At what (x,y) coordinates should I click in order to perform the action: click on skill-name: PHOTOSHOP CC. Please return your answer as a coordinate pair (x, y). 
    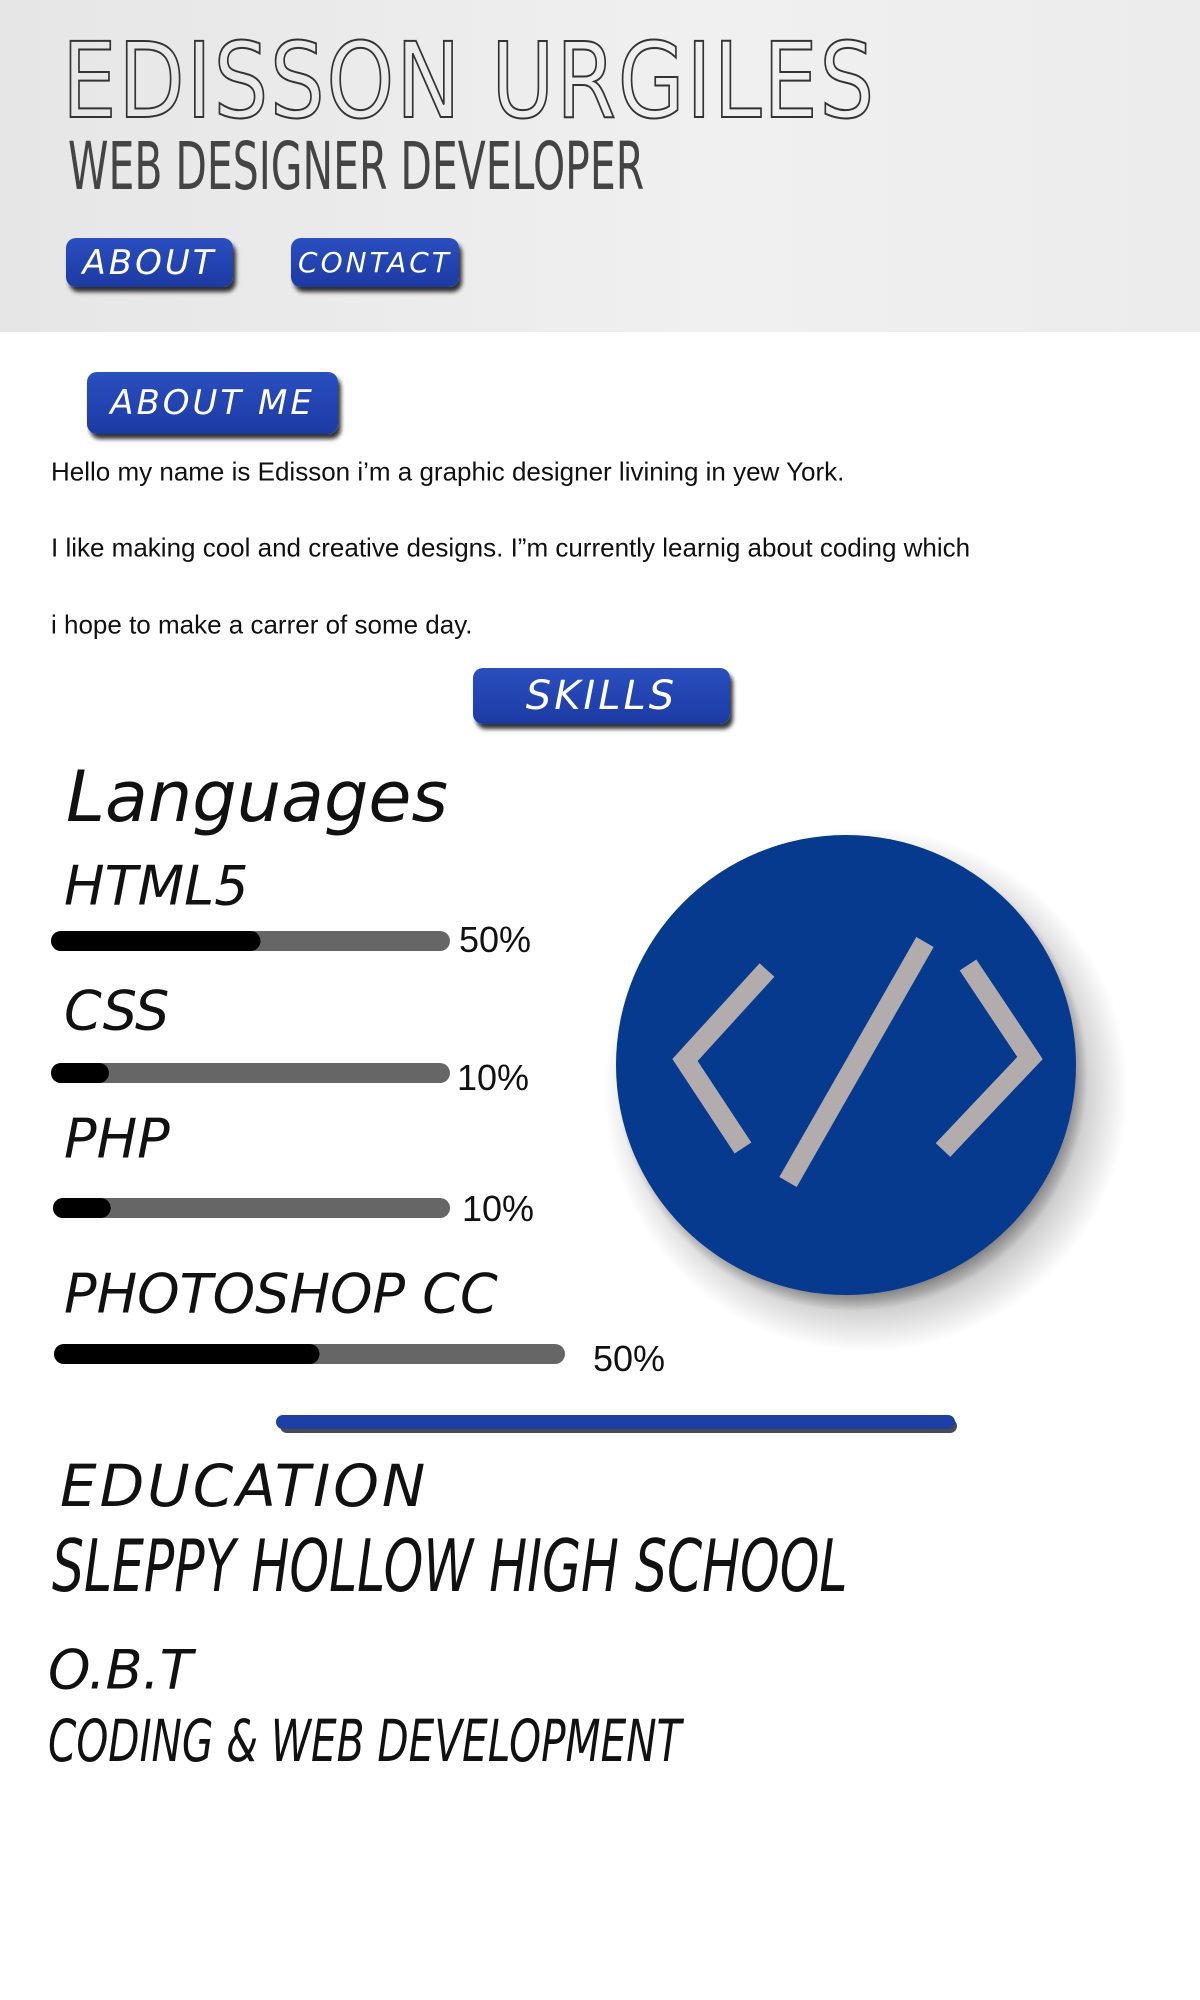
    Looking at the image, I should click on (281, 1294).